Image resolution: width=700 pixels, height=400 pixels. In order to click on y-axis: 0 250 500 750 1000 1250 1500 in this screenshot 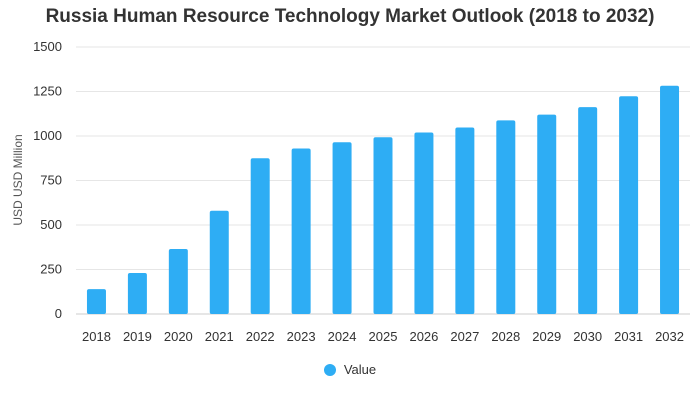, I will do `click(47, 180)`.